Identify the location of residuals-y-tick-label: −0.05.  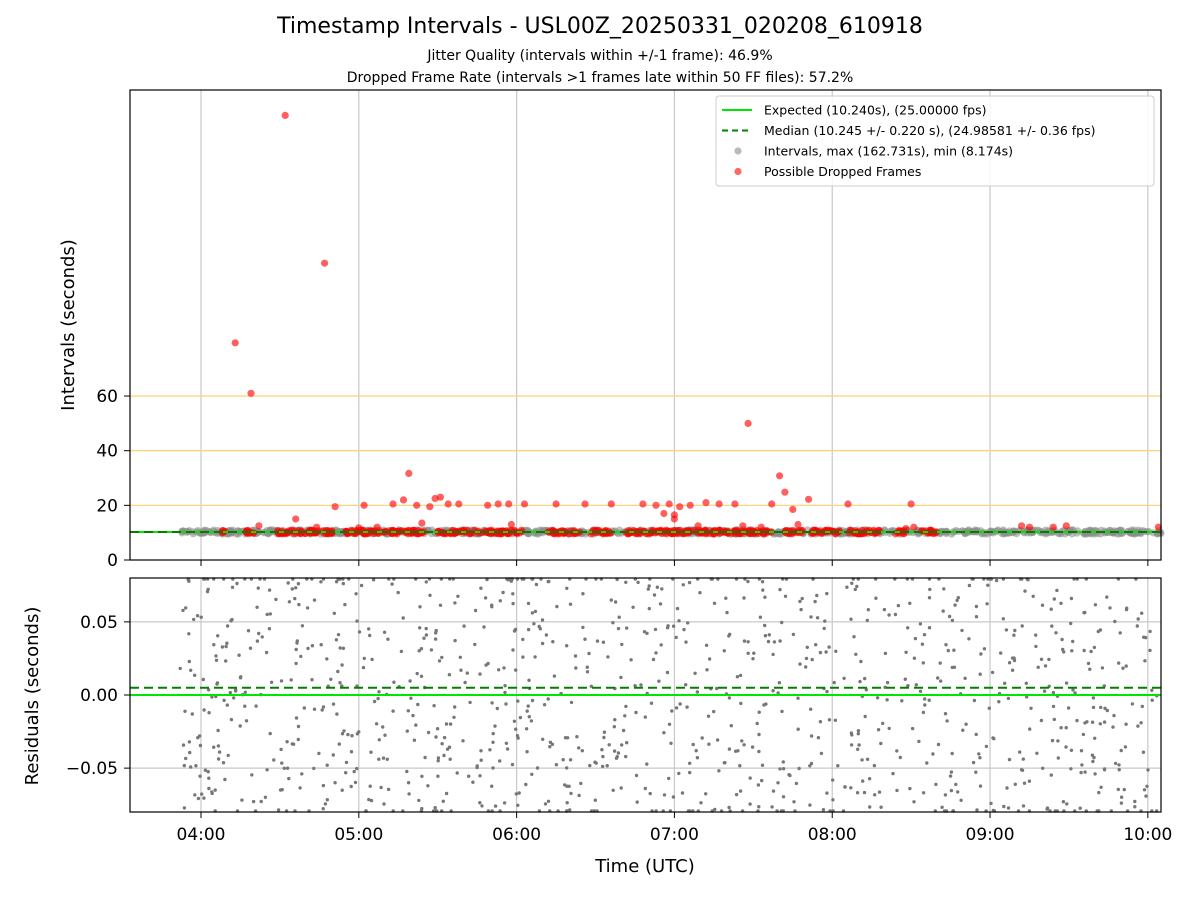
(92, 769).